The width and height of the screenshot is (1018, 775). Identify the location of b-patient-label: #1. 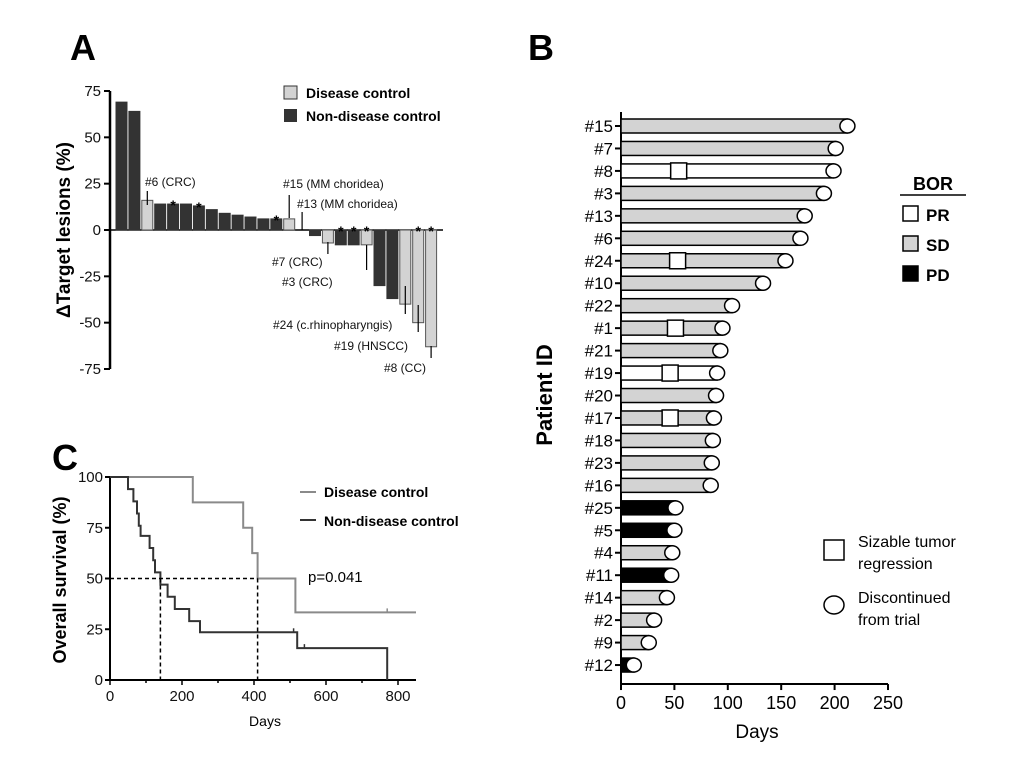
(603, 328).